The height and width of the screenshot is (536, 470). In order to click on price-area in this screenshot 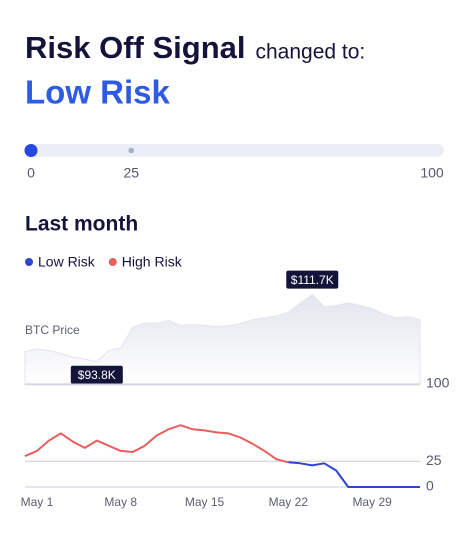, I will do `click(222, 339)`.